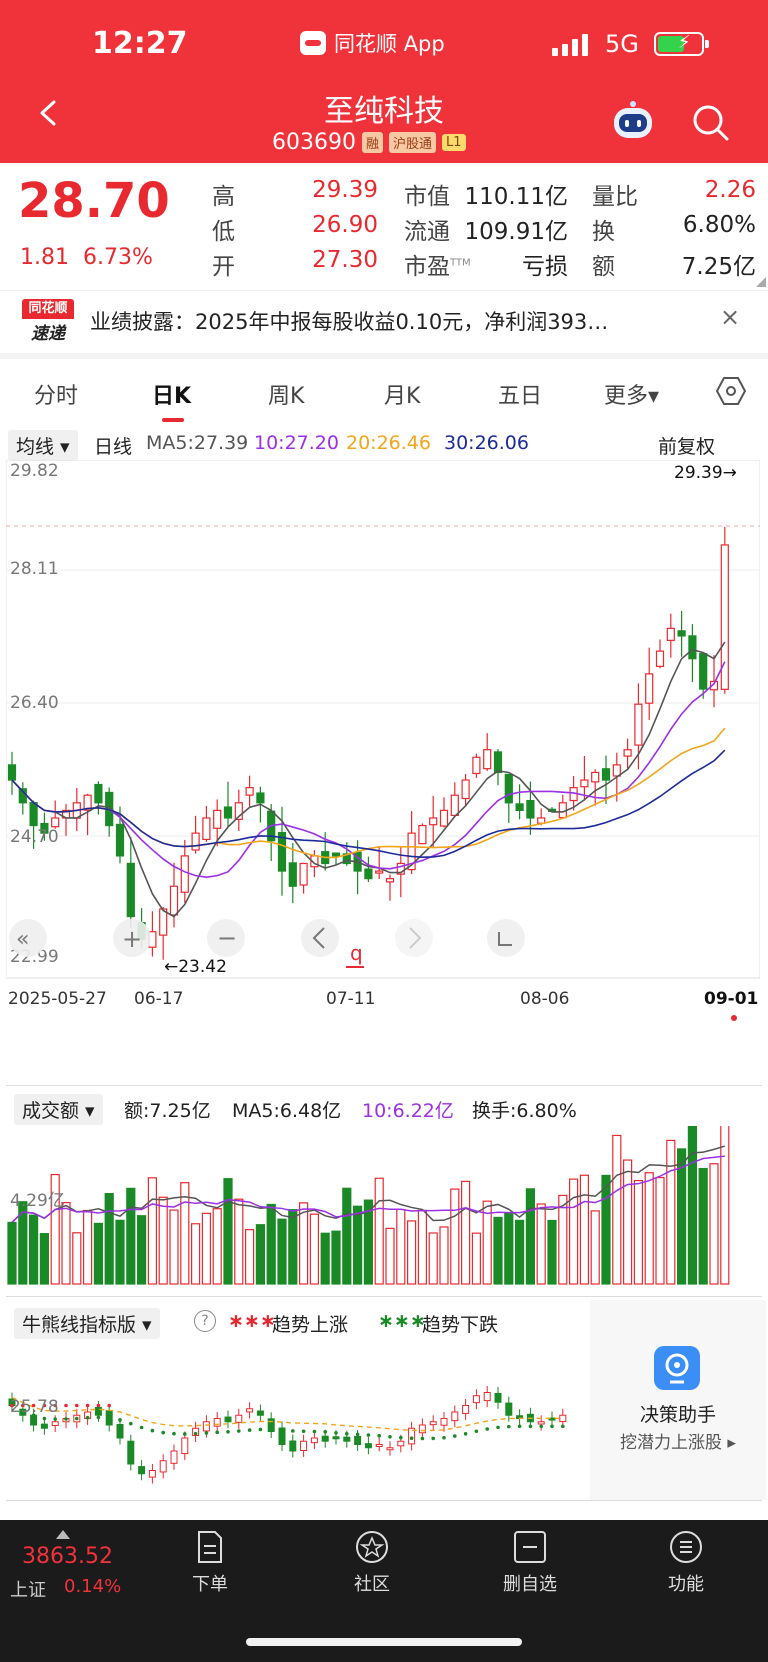 The height and width of the screenshot is (1662, 768). What do you see at coordinates (48, 334) in the screenshot?
I see `news-logo-bottom: 速递` at bounding box center [48, 334].